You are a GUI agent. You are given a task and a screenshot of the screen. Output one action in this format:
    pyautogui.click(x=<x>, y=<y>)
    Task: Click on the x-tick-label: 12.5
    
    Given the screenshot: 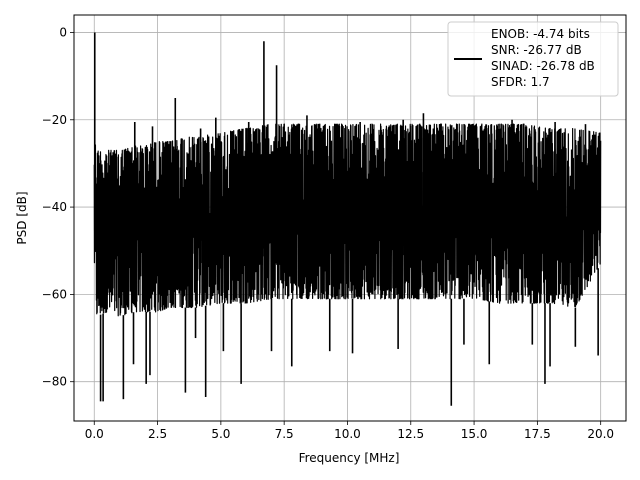 What is the action you would take?
    pyautogui.click(x=410, y=434)
    